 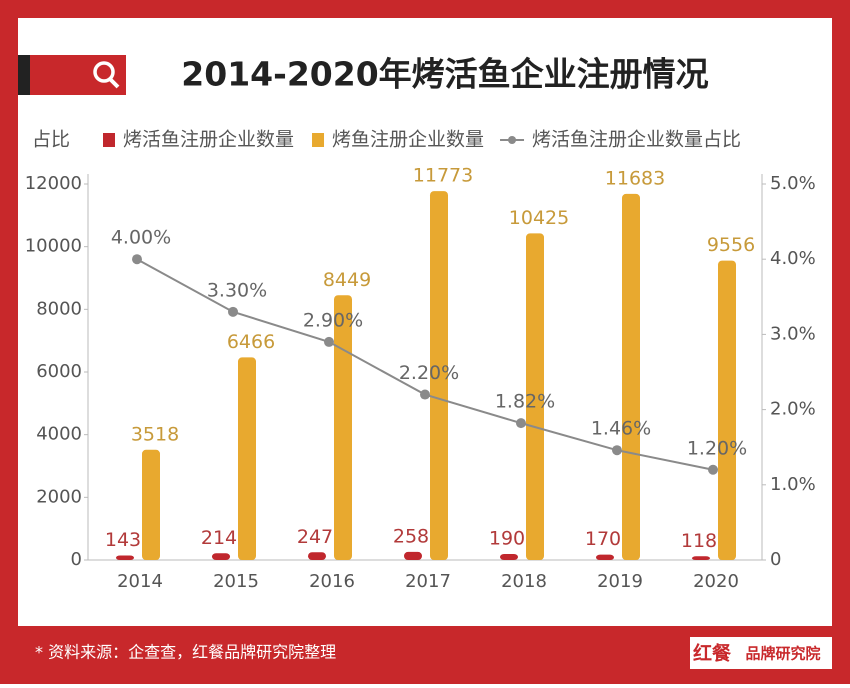 What do you see at coordinates (411, 536) in the screenshot?
I see `data-label: 258` at bounding box center [411, 536].